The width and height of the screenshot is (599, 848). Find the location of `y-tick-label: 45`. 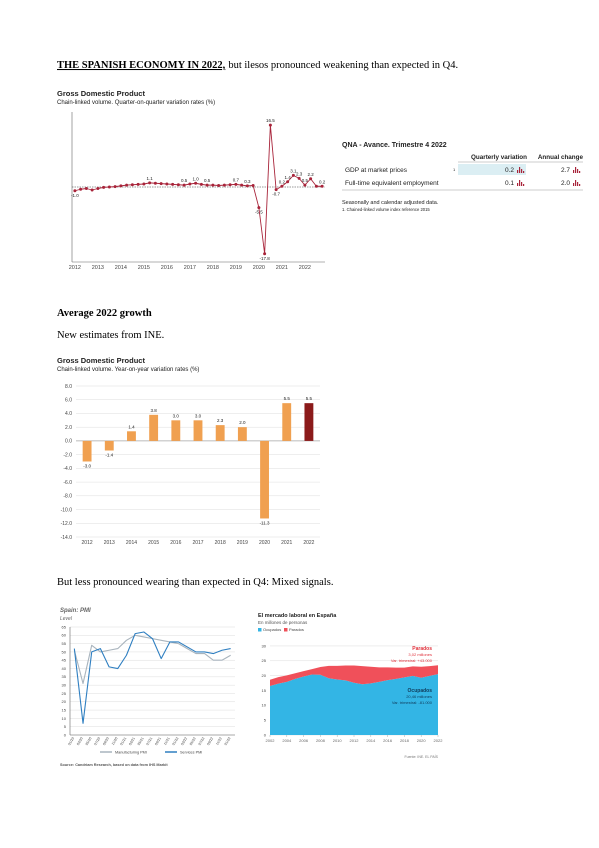

y-tick-label: 45 is located at coordinates (64, 660).